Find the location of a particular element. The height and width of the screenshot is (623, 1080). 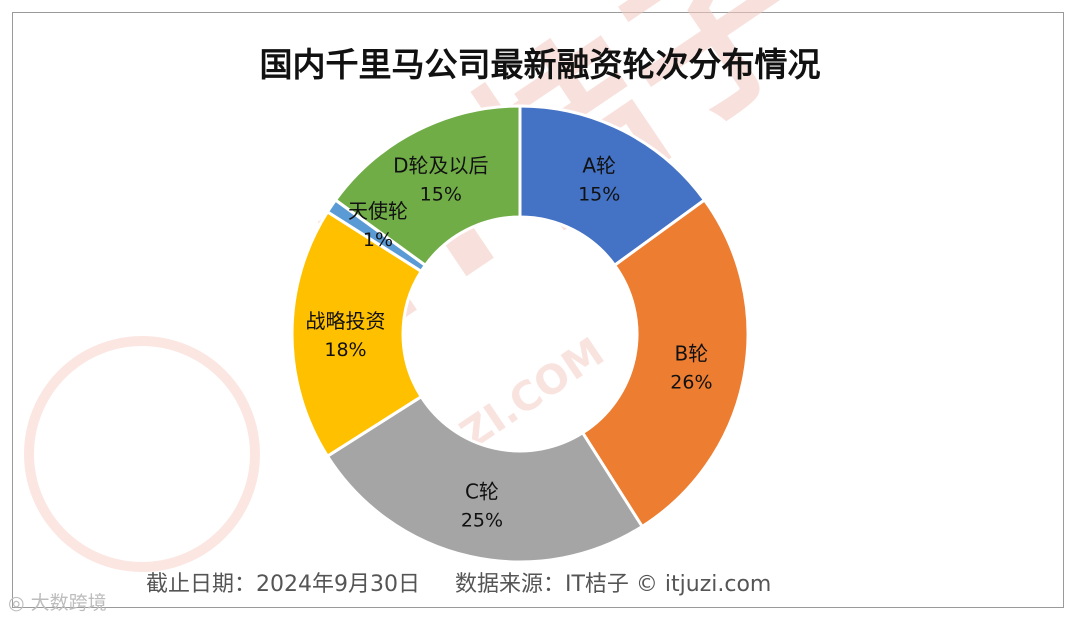

corner-watermark-icon: ◎ is located at coordinates (16, 603).